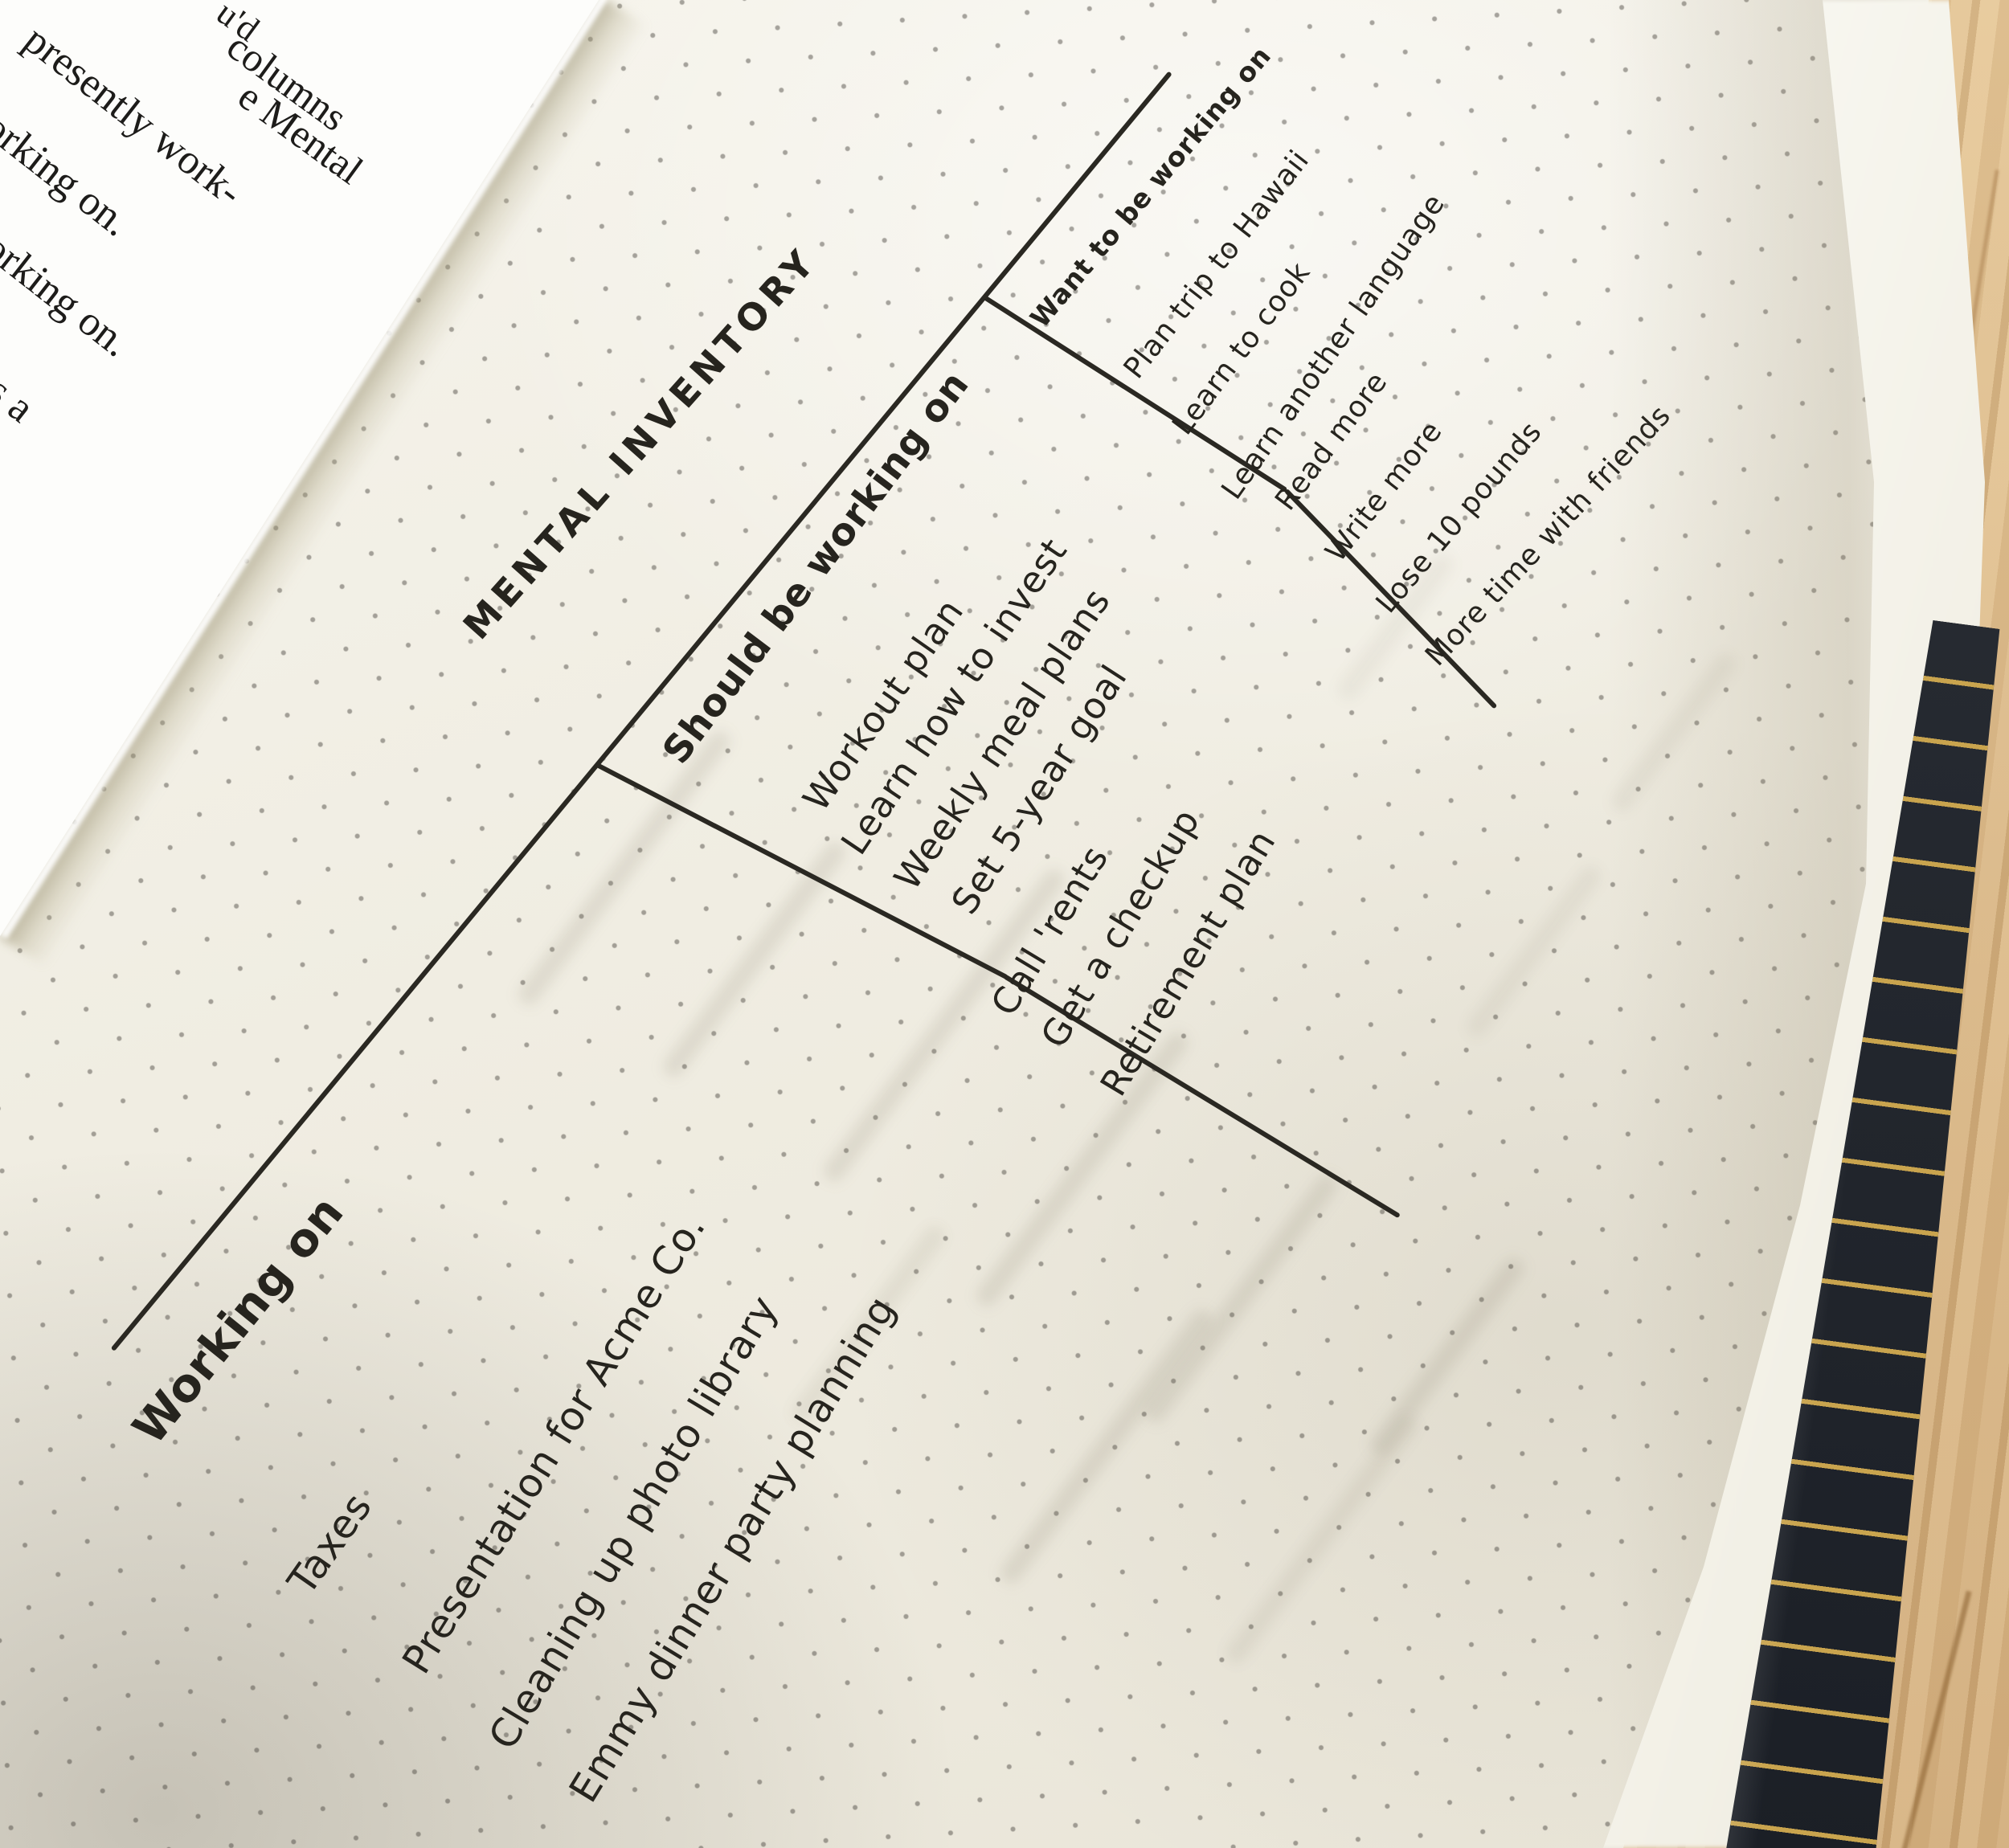  What do you see at coordinates (1933, 1719) in the screenshot?
I see `wood-plank-seam` at bounding box center [1933, 1719].